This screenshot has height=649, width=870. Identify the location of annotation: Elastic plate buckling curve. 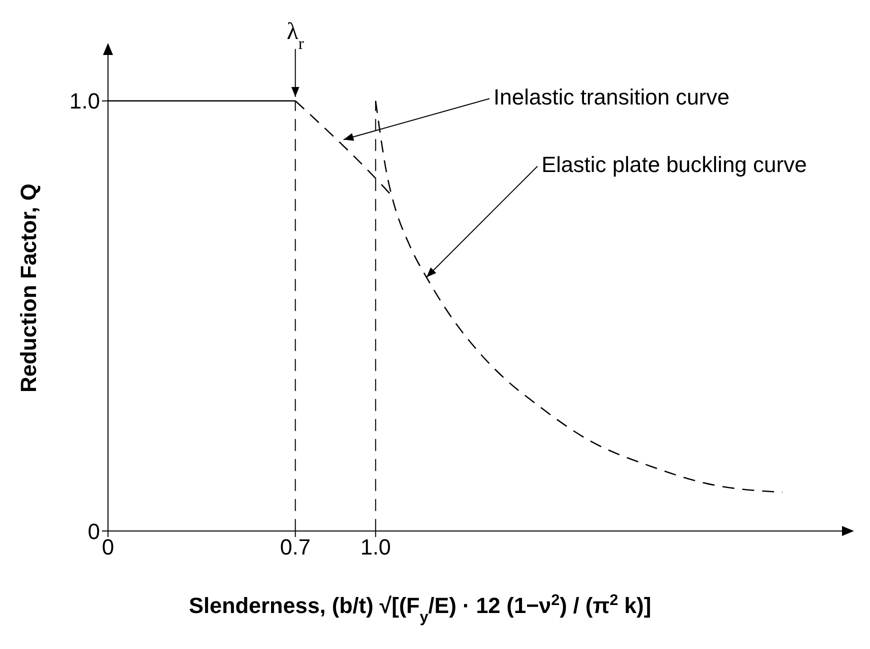
(674, 165).